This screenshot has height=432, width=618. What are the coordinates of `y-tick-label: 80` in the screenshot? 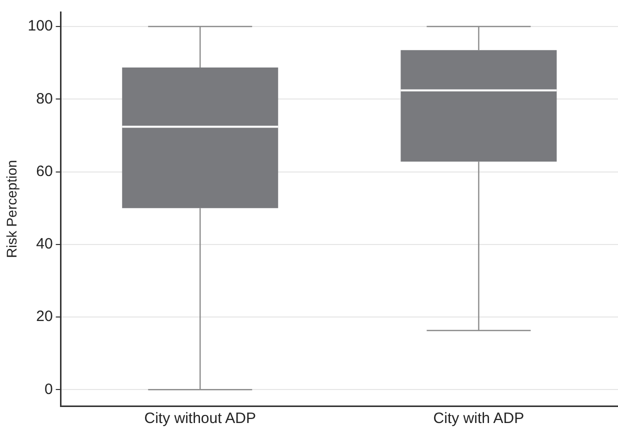 It's located at (44, 99).